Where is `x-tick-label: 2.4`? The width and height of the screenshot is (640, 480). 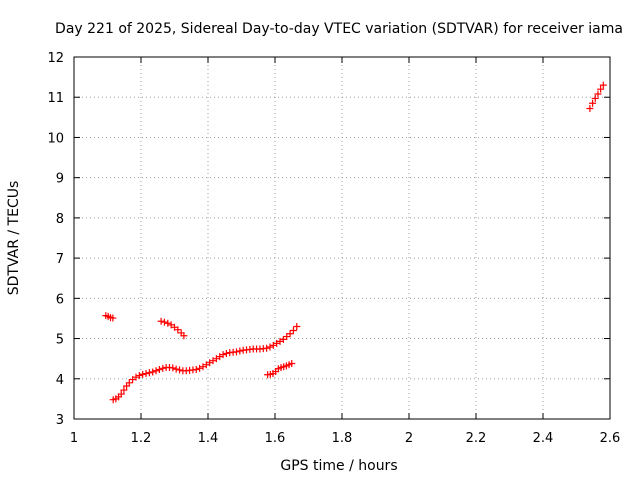
x-tick-label: 2.4 is located at coordinates (543, 438).